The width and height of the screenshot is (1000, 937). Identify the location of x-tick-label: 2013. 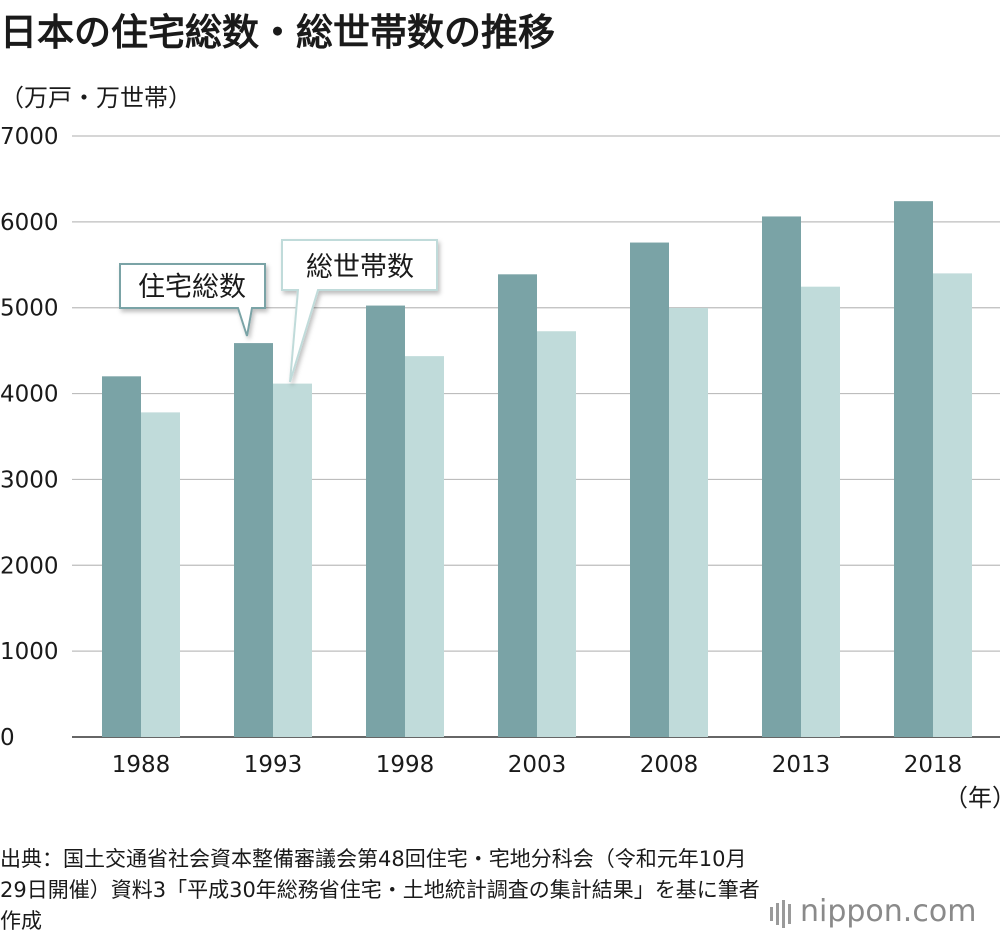
(801, 765).